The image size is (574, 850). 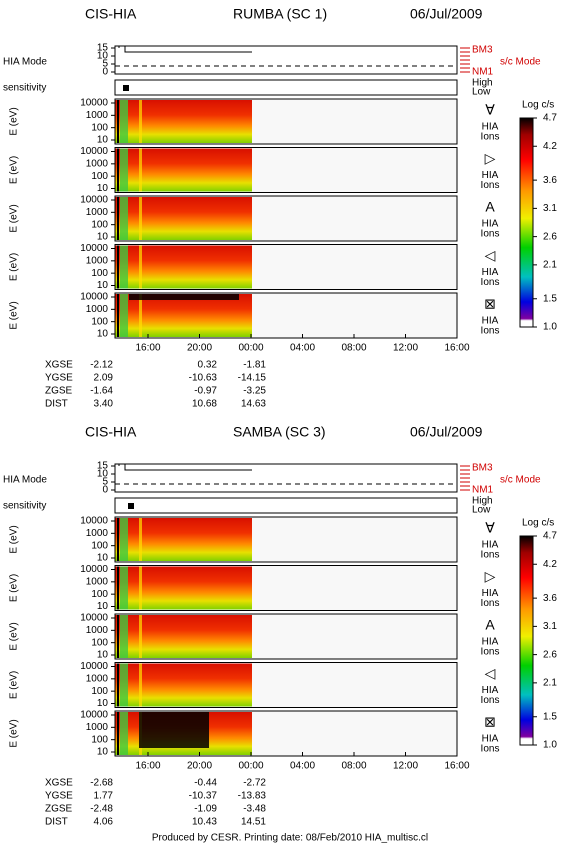 I want to click on orbit-value: -2.68, so click(x=101, y=783).